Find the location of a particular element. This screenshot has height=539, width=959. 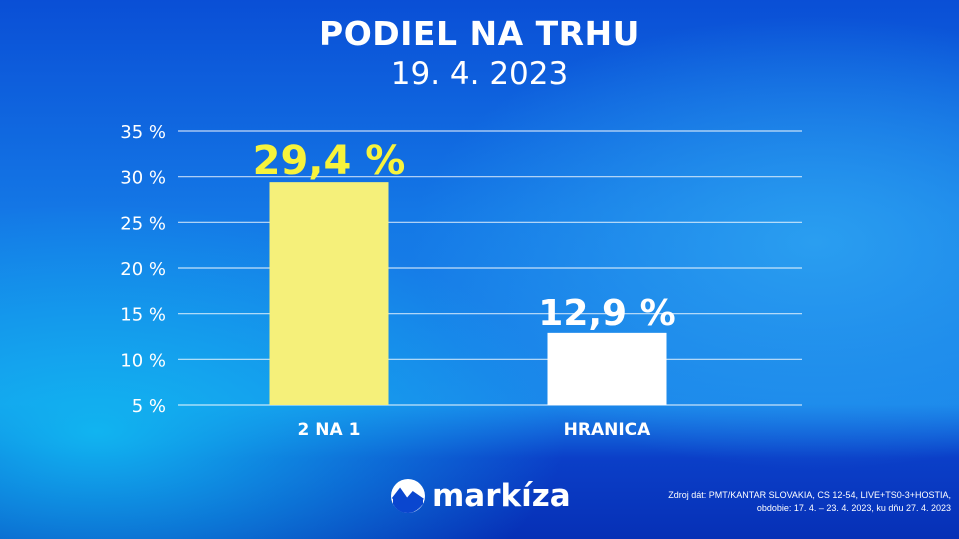

data-label: 12,9 % is located at coordinates (606, 313).